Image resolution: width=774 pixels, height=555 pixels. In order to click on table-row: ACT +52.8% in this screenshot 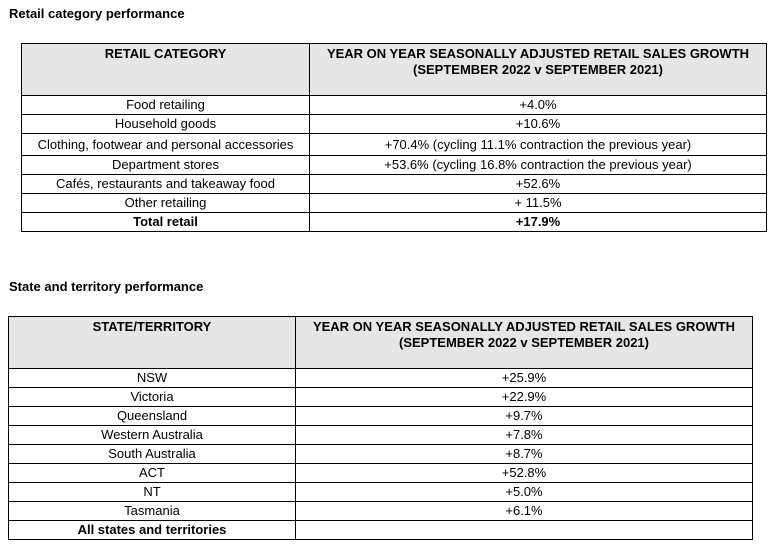, I will do `click(380, 473)`.